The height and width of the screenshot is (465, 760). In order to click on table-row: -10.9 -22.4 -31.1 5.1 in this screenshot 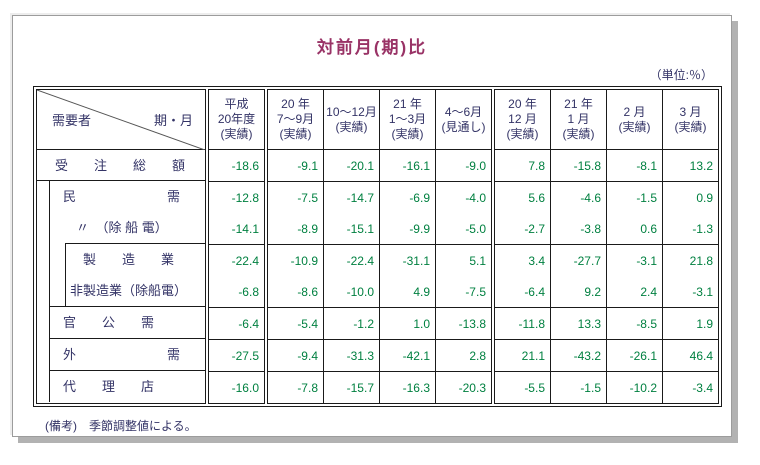, I will do `click(379, 260)`.